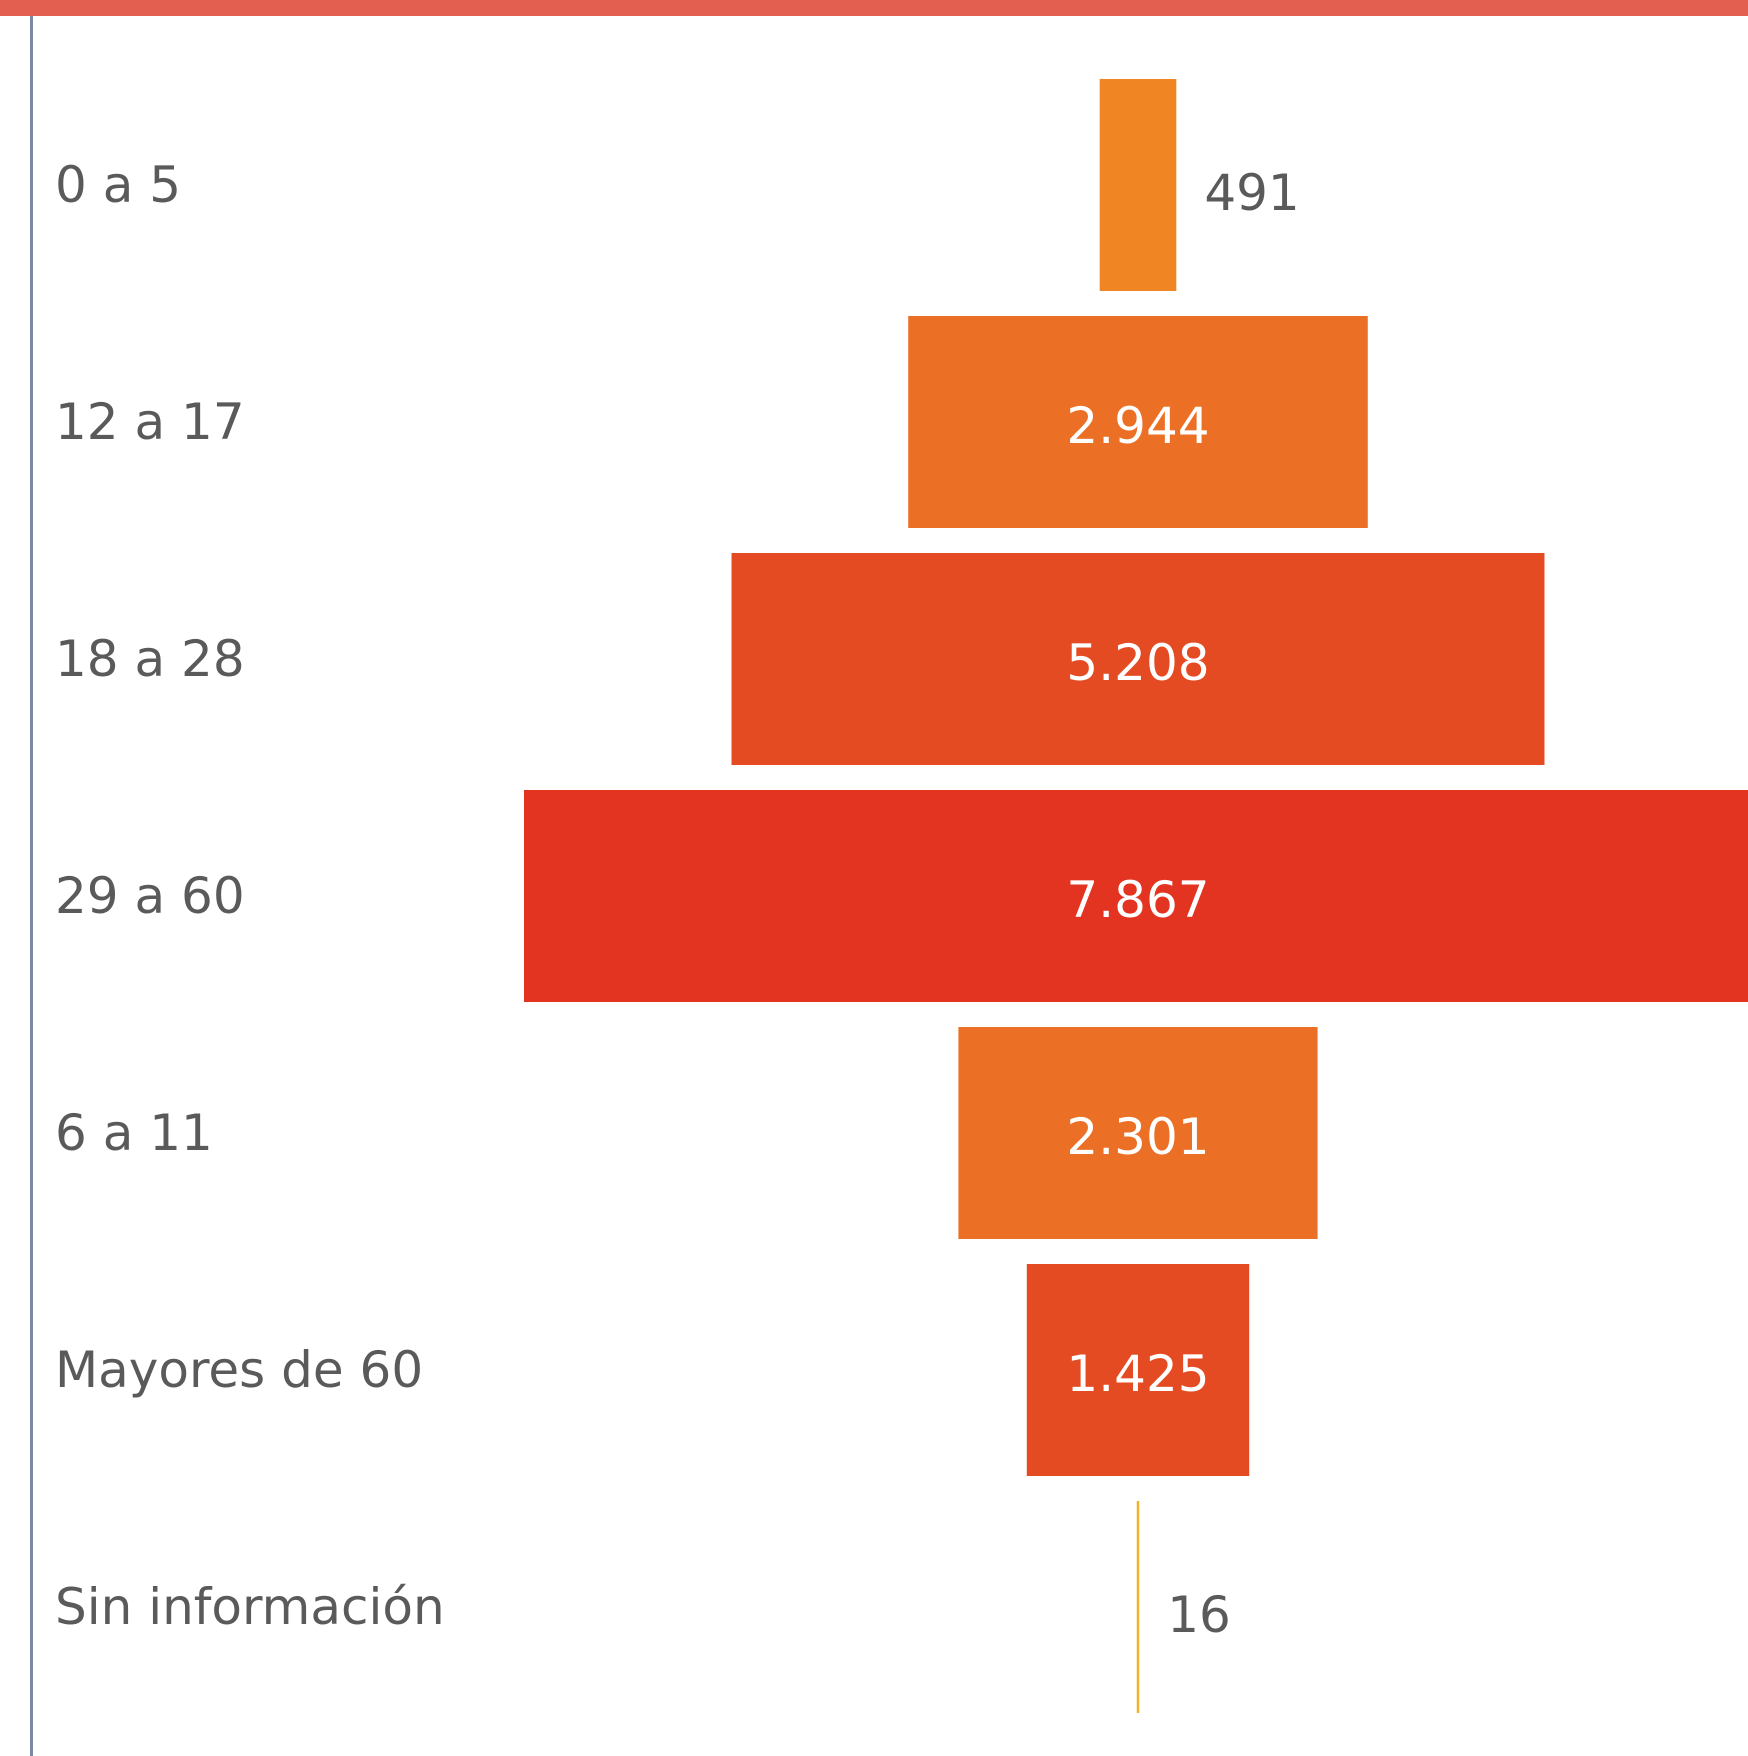 The image size is (1748, 1756). What do you see at coordinates (1137, 426) in the screenshot?
I see `value-label: 2.944` at bounding box center [1137, 426].